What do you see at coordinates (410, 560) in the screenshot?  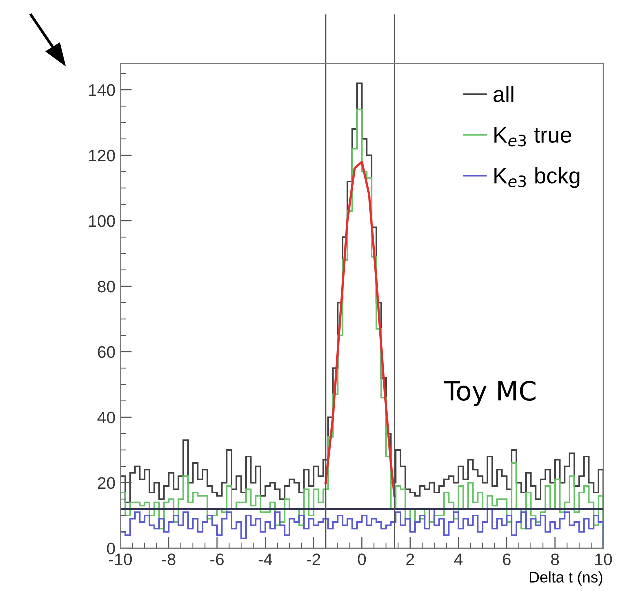 I see `x-tick-label: 2` at bounding box center [410, 560].